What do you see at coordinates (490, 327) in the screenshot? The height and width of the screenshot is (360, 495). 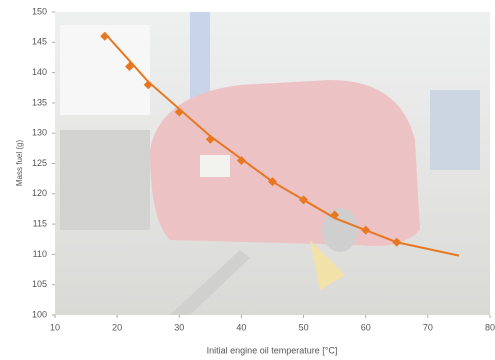 I see `x-tick-label: 80` at bounding box center [490, 327].